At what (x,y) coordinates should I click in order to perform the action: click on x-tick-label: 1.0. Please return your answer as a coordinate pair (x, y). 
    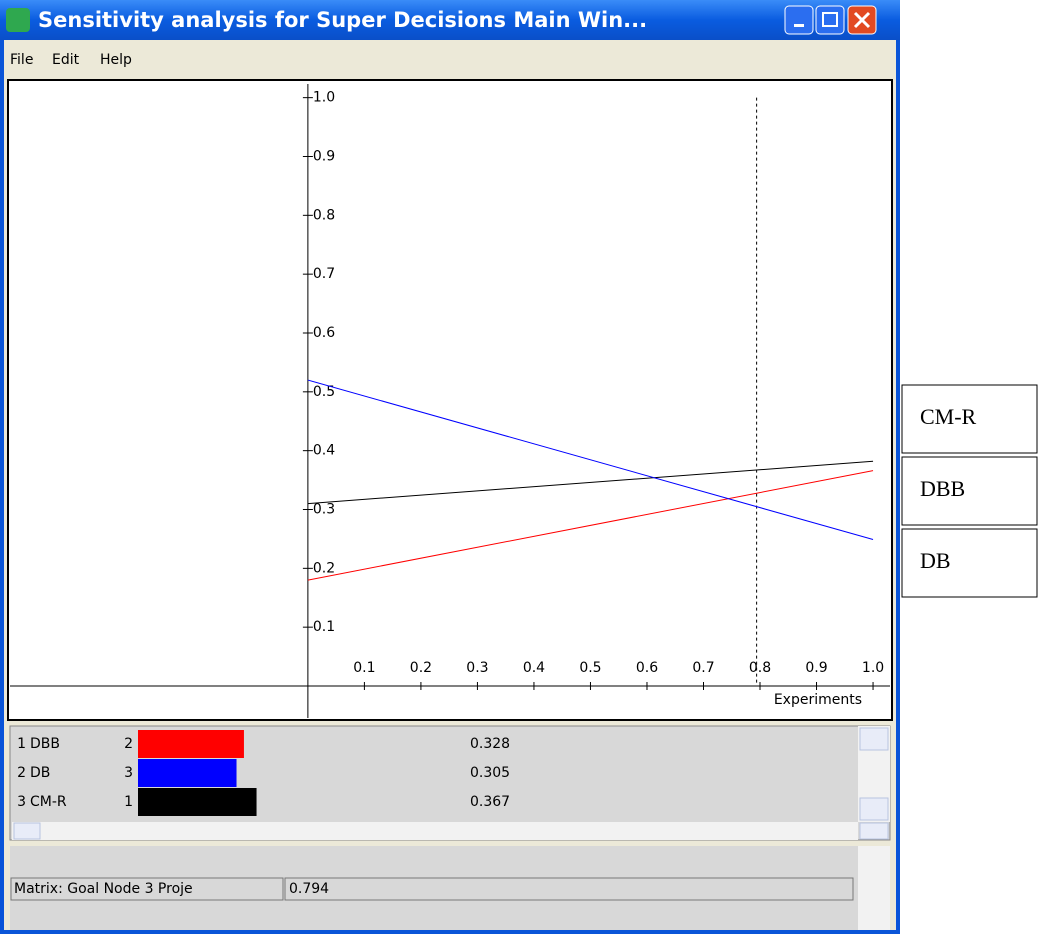
    Looking at the image, I should click on (873, 668).